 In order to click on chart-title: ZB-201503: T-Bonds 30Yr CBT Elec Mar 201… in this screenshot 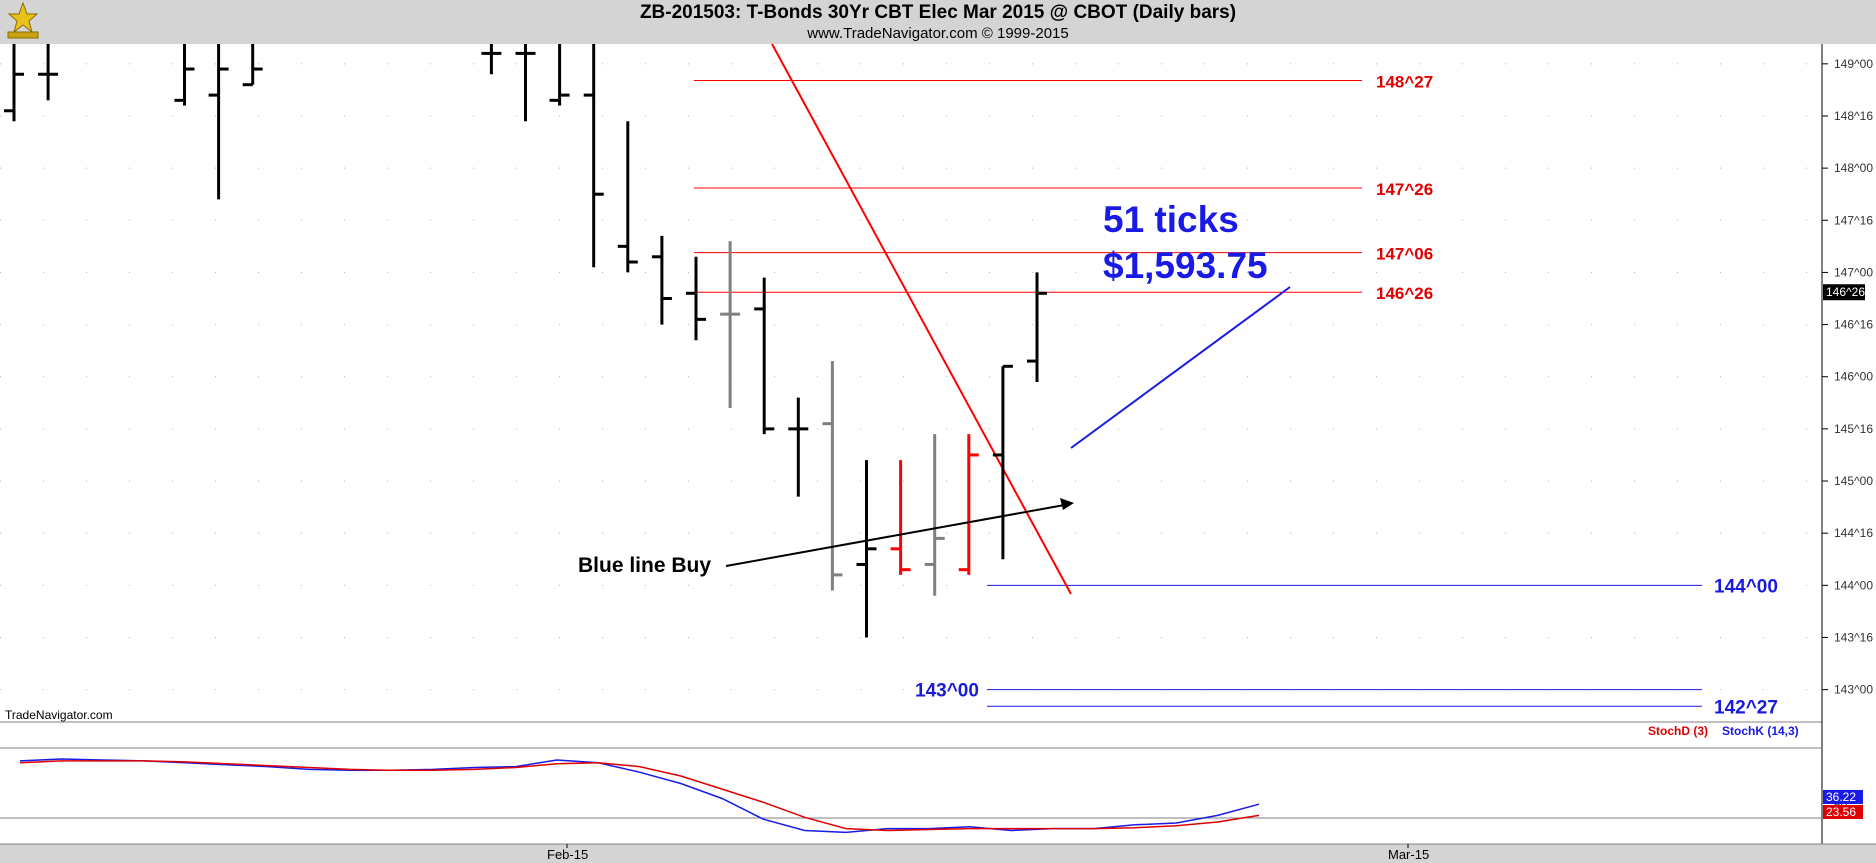, I will do `click(938, 12)`.